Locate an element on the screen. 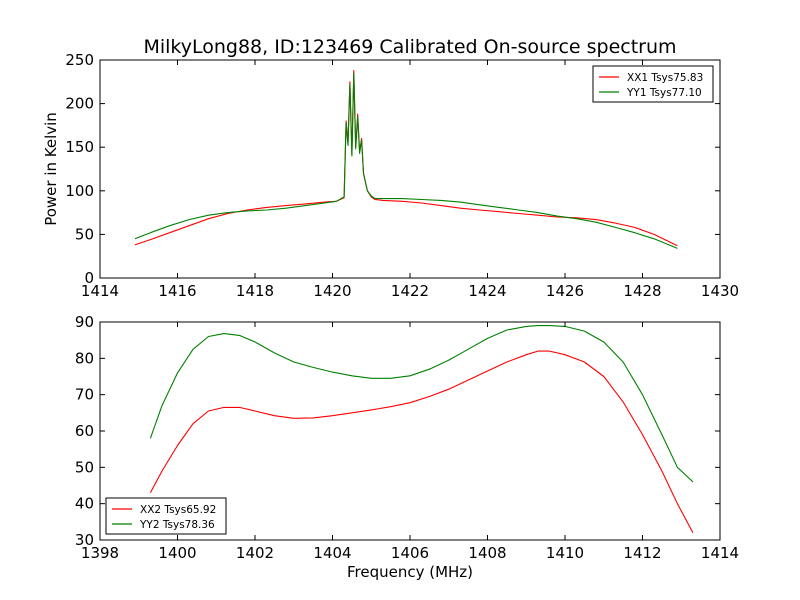  top-y-tick-label: 250 is located at coordinates (79, 60).